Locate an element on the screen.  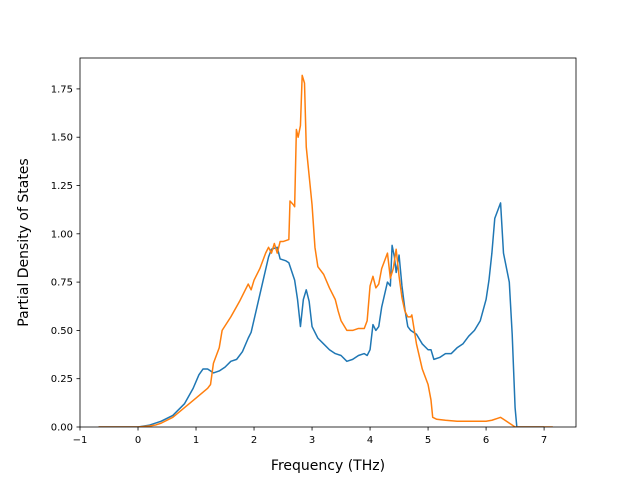
x-tick-label: 2 is located at coordinates (254, 440).